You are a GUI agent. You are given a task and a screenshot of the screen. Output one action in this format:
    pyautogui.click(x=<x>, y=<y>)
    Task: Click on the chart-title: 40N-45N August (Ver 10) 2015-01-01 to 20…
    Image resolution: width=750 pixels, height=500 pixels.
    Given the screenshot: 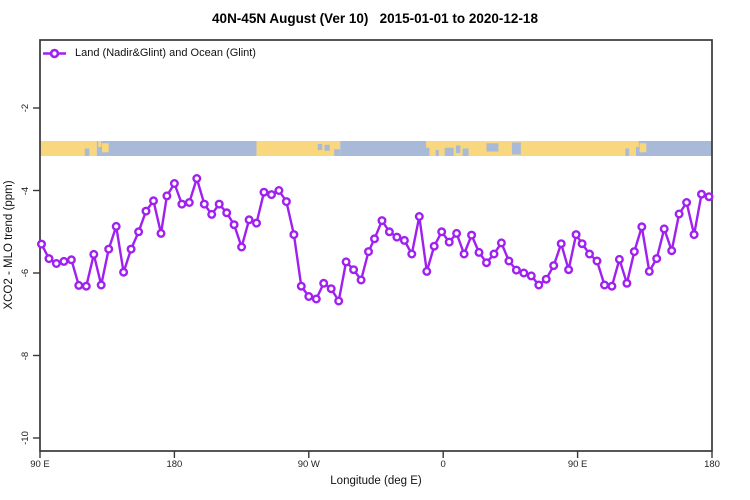 What is the action you would take?
    pyautogui.click(x=375, y=18)
    